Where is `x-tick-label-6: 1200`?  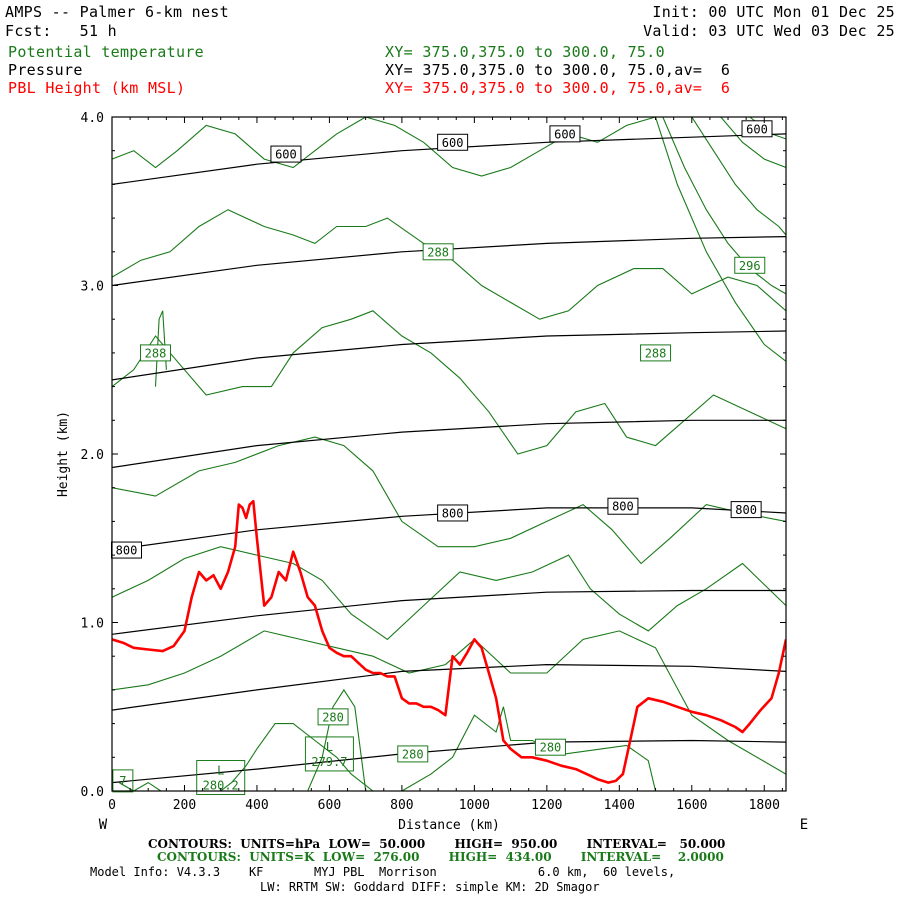
x-tick-label-6: 1200 is located at coordinates (546, 805).